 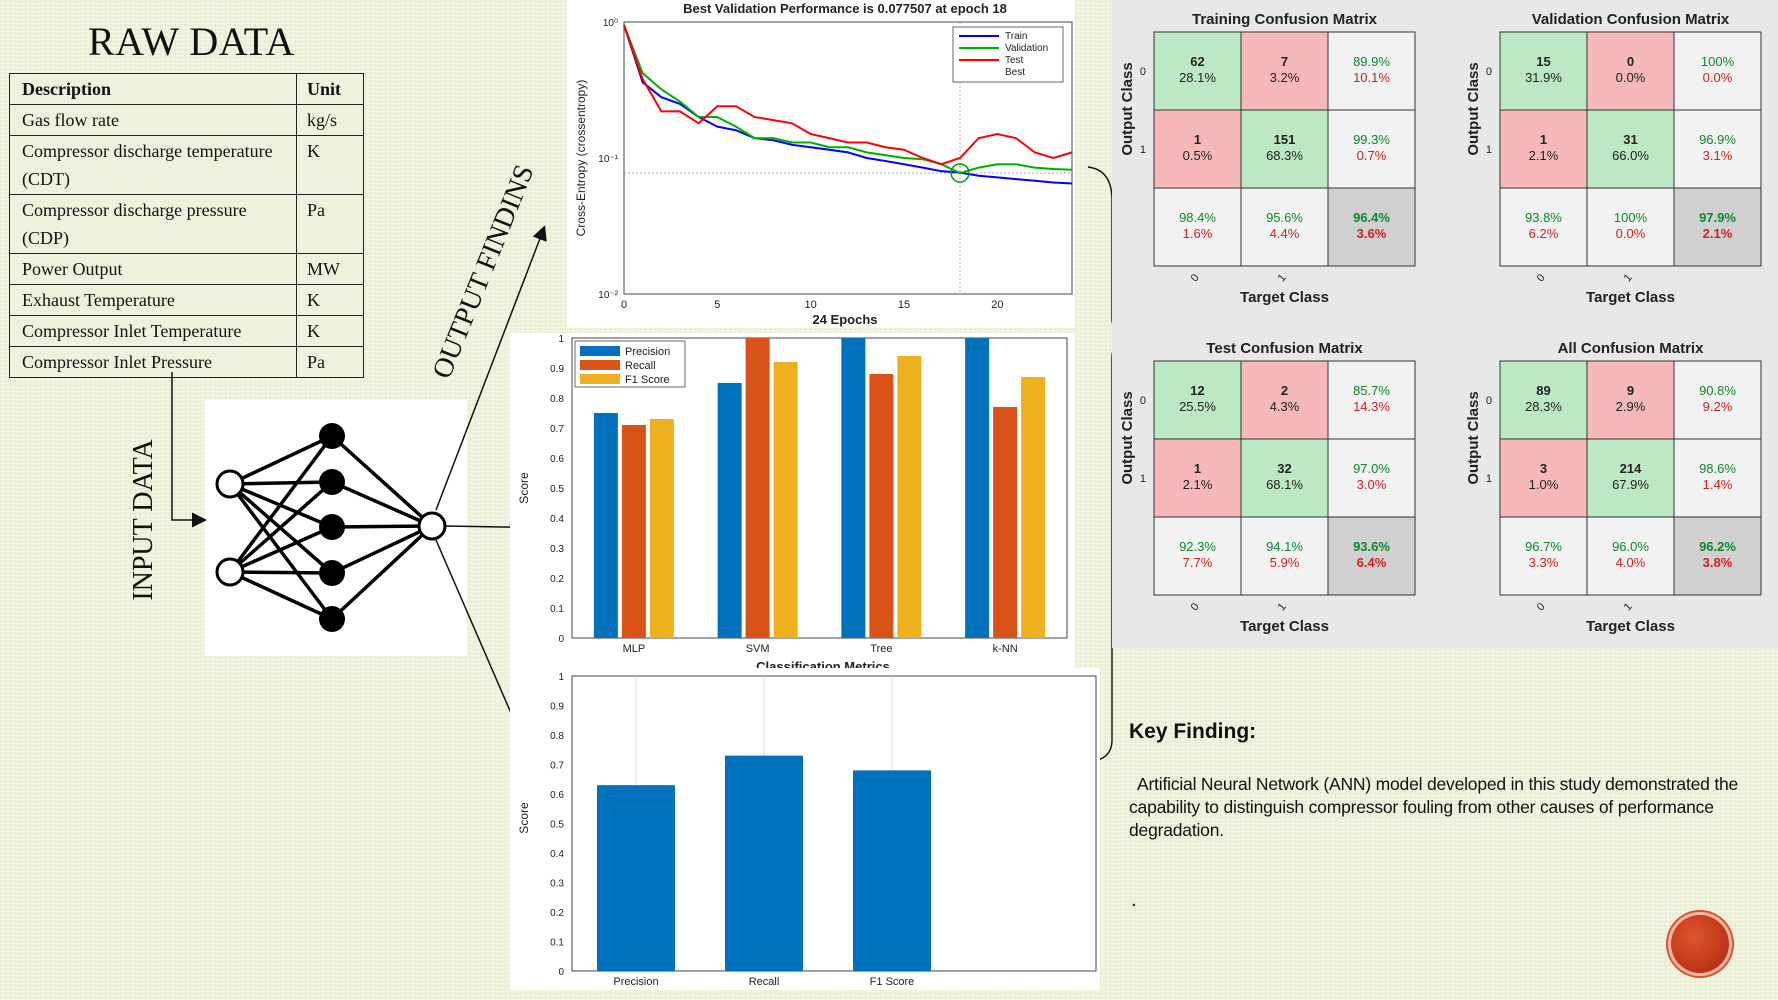 I want to click on cell-count: 214, so click(x=1631, y=468).